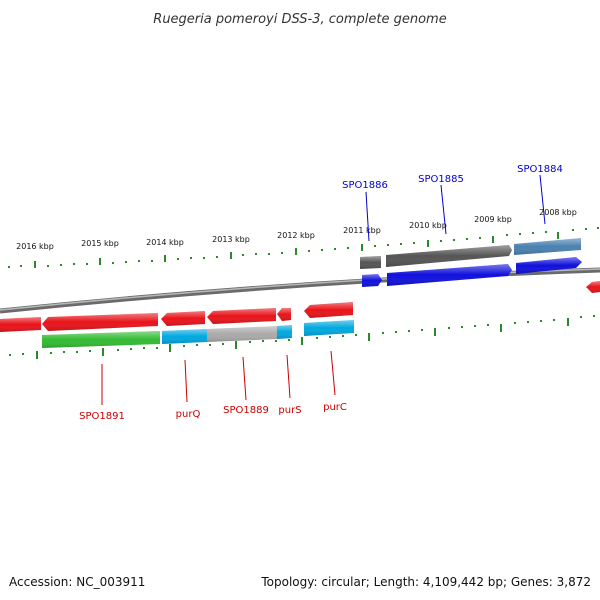  Describe the element at coordinates (428, 225) in the screenshot. I see `tick-label-2010: 2010 kbp` at that location.